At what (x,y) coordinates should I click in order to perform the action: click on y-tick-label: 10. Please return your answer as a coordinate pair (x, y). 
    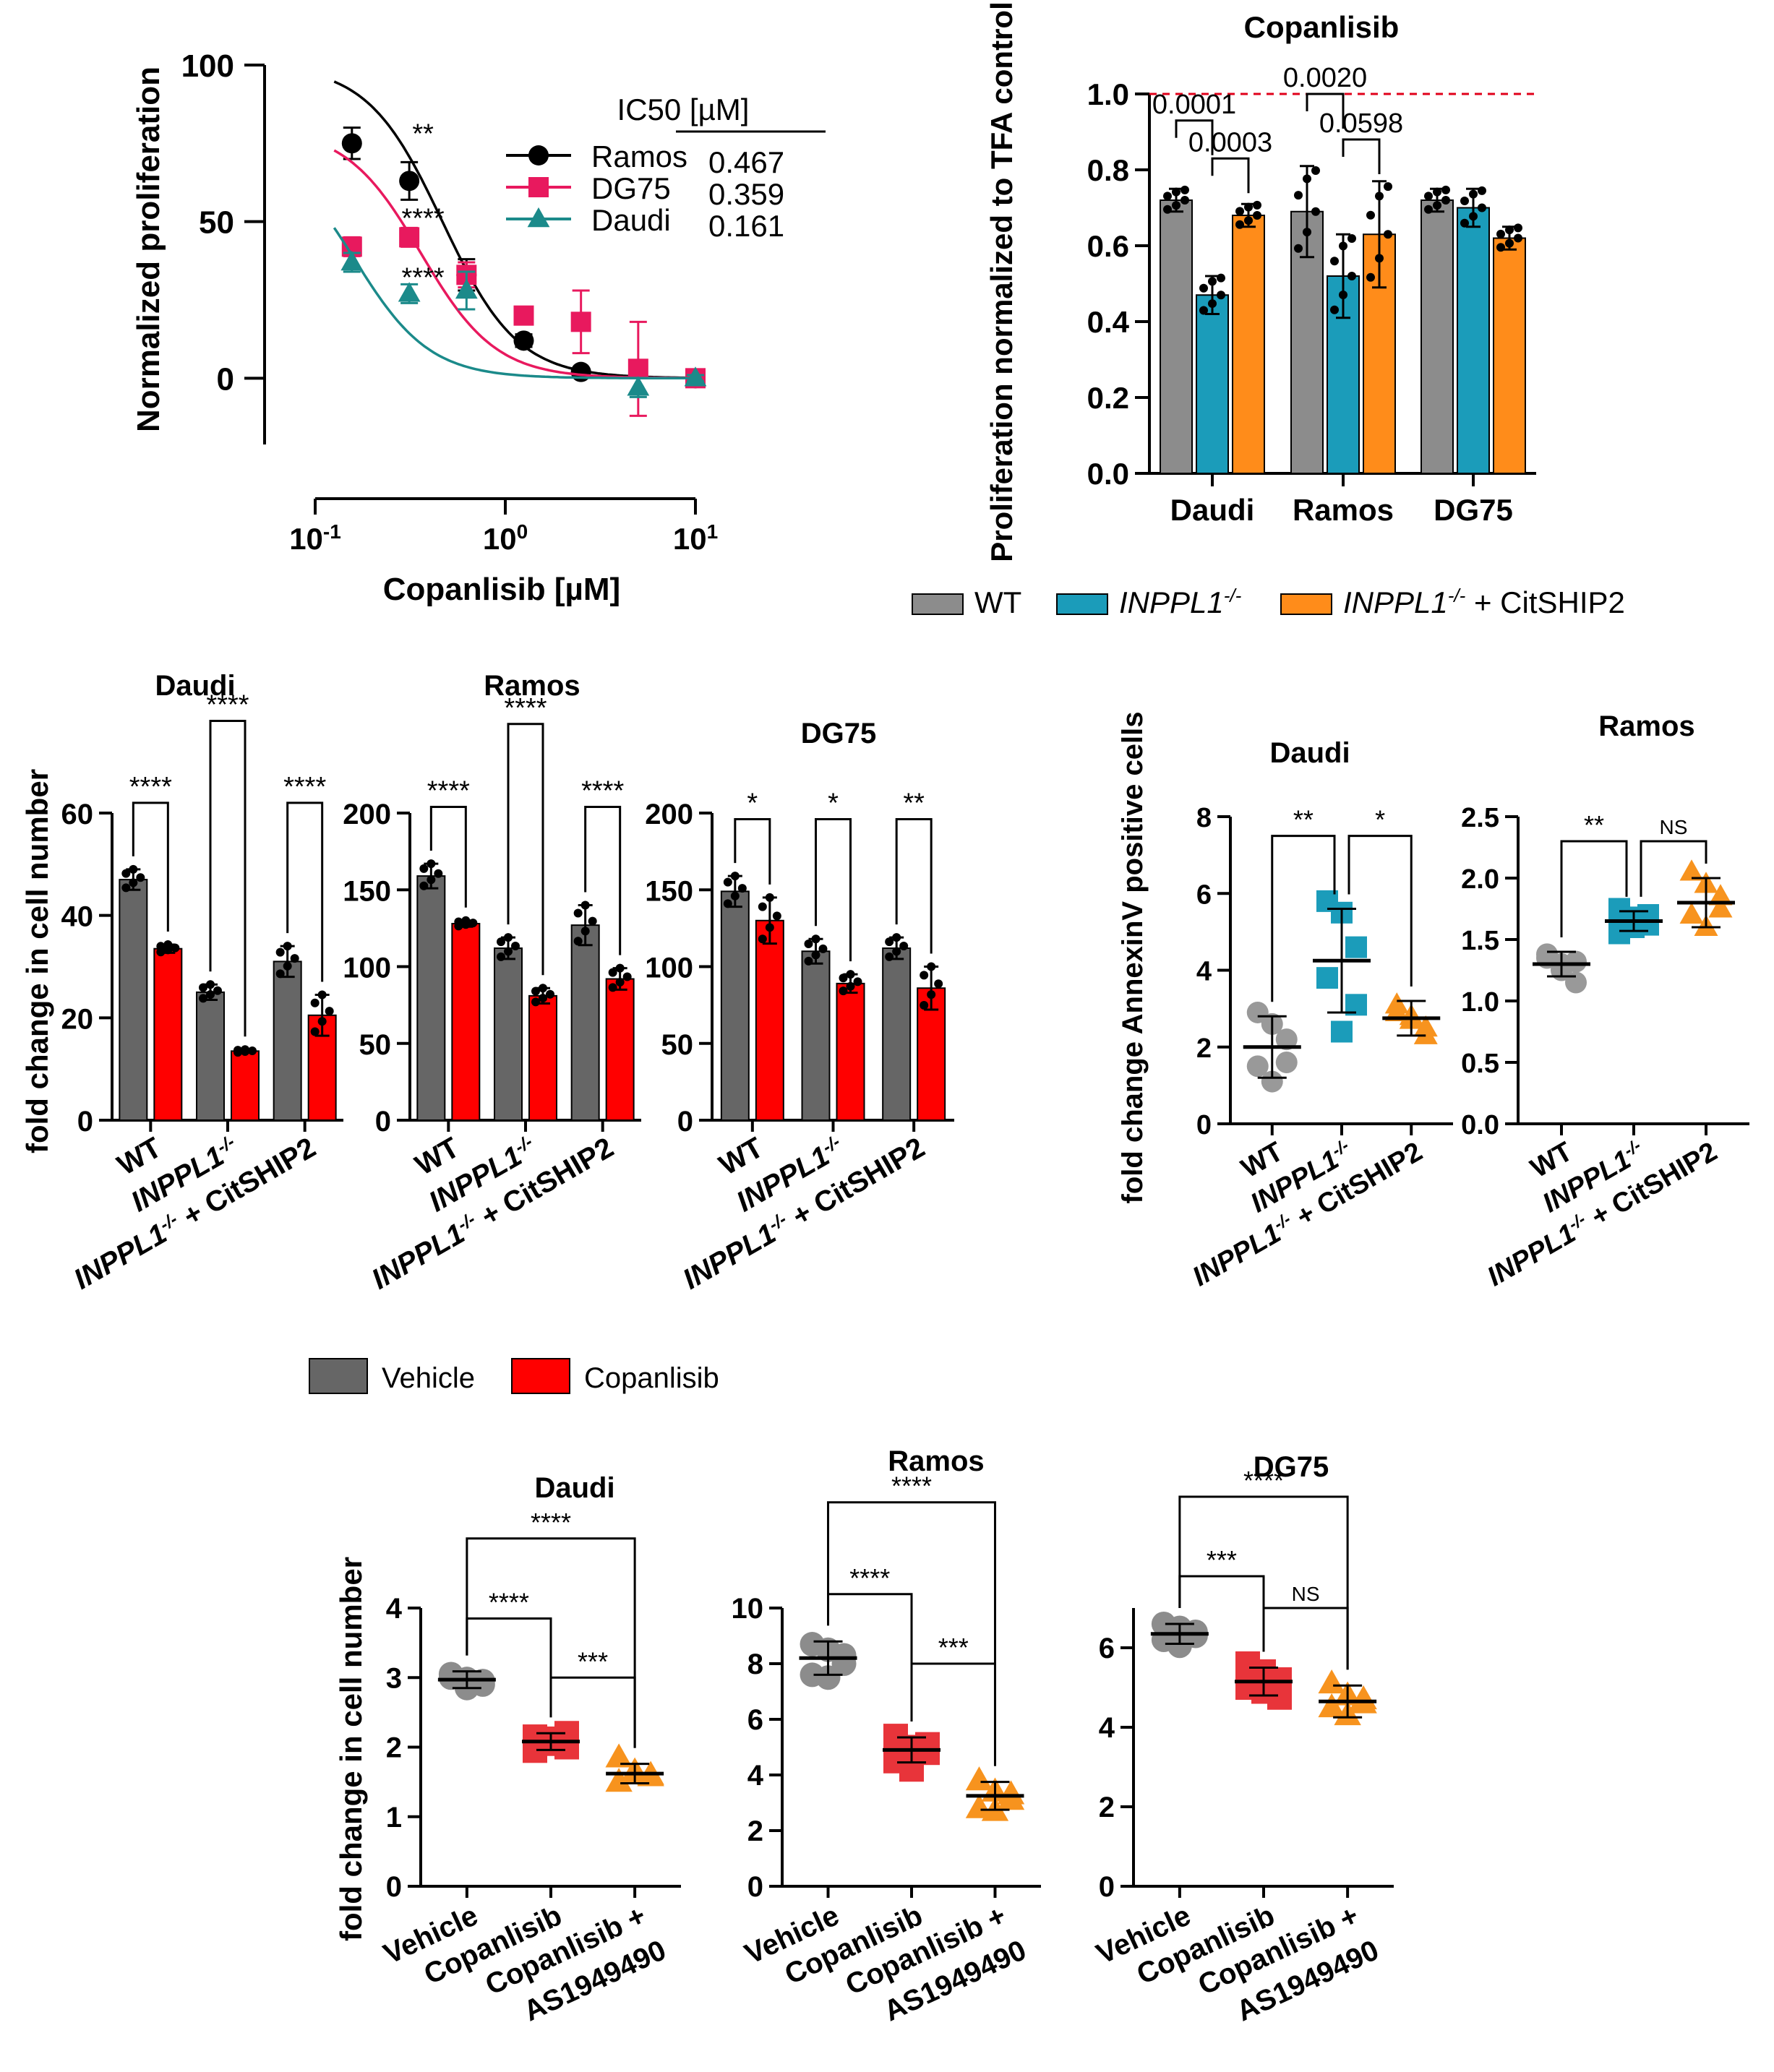
    Looking at the image, I should click on (748, 1609).